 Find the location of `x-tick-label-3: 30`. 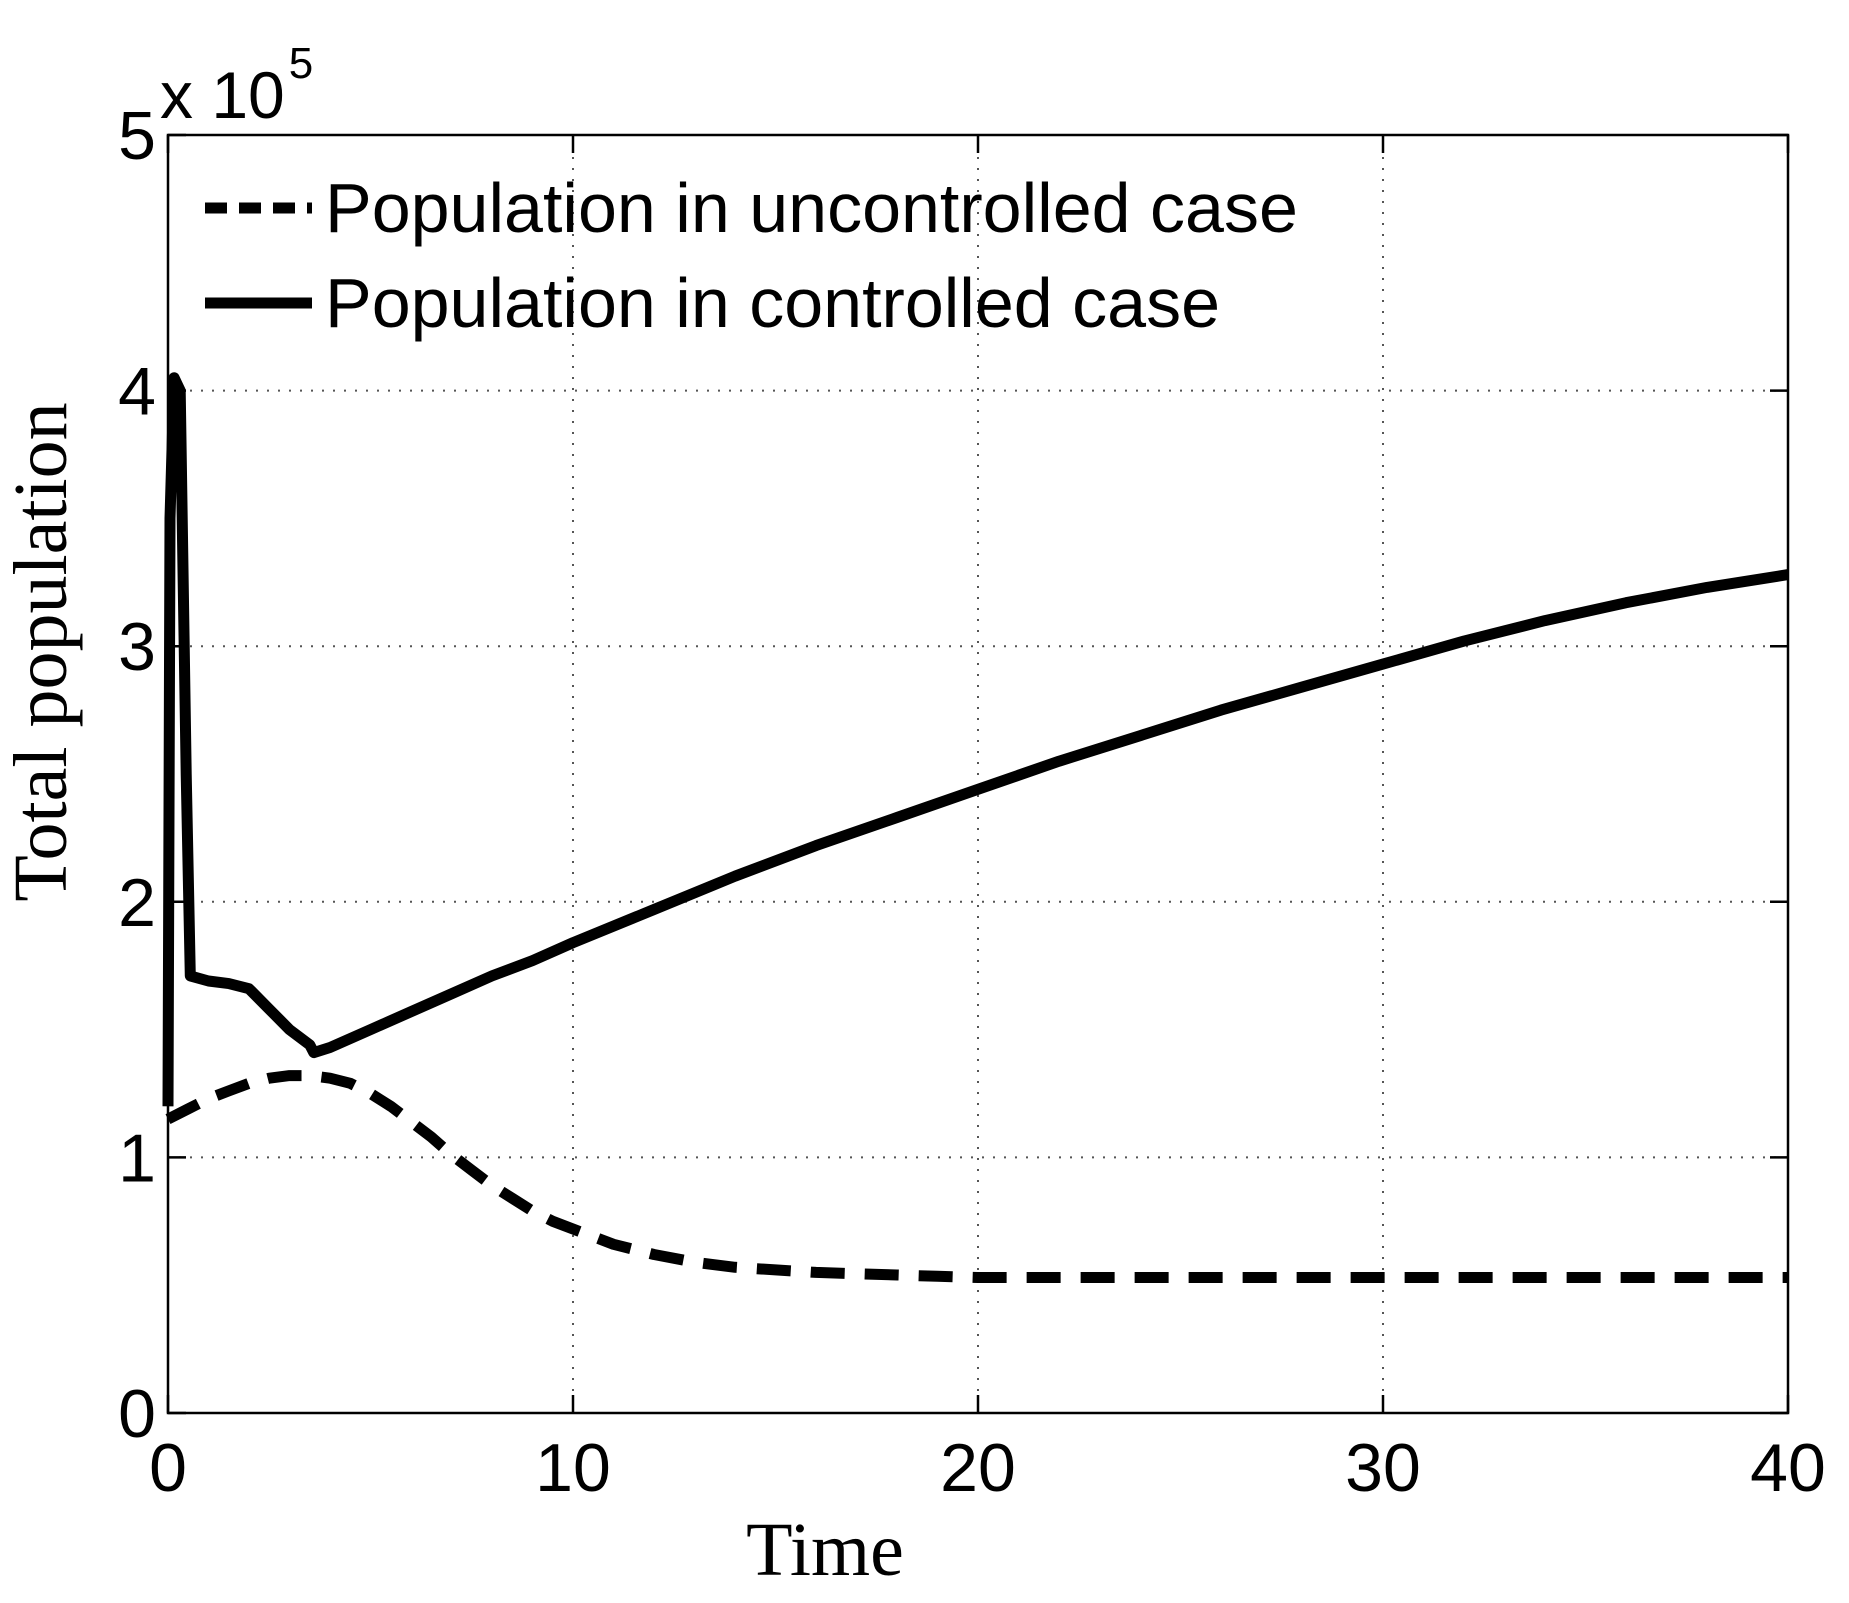

x-tick-label-3: 30 is located at coordinates (1383, 1468).